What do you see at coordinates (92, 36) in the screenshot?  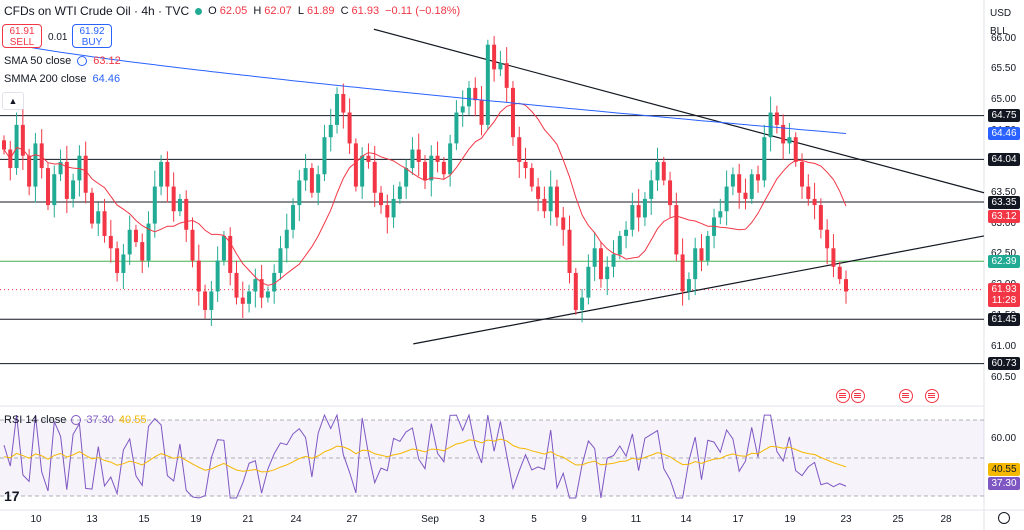 I see `buy-button: 61.92 BUY` at bounding box center [92, 36].